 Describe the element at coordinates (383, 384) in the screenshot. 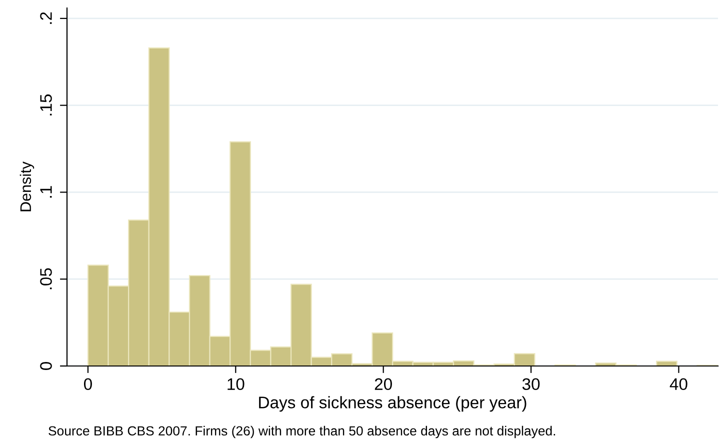

I see `x-tick-label: 20` at that location.